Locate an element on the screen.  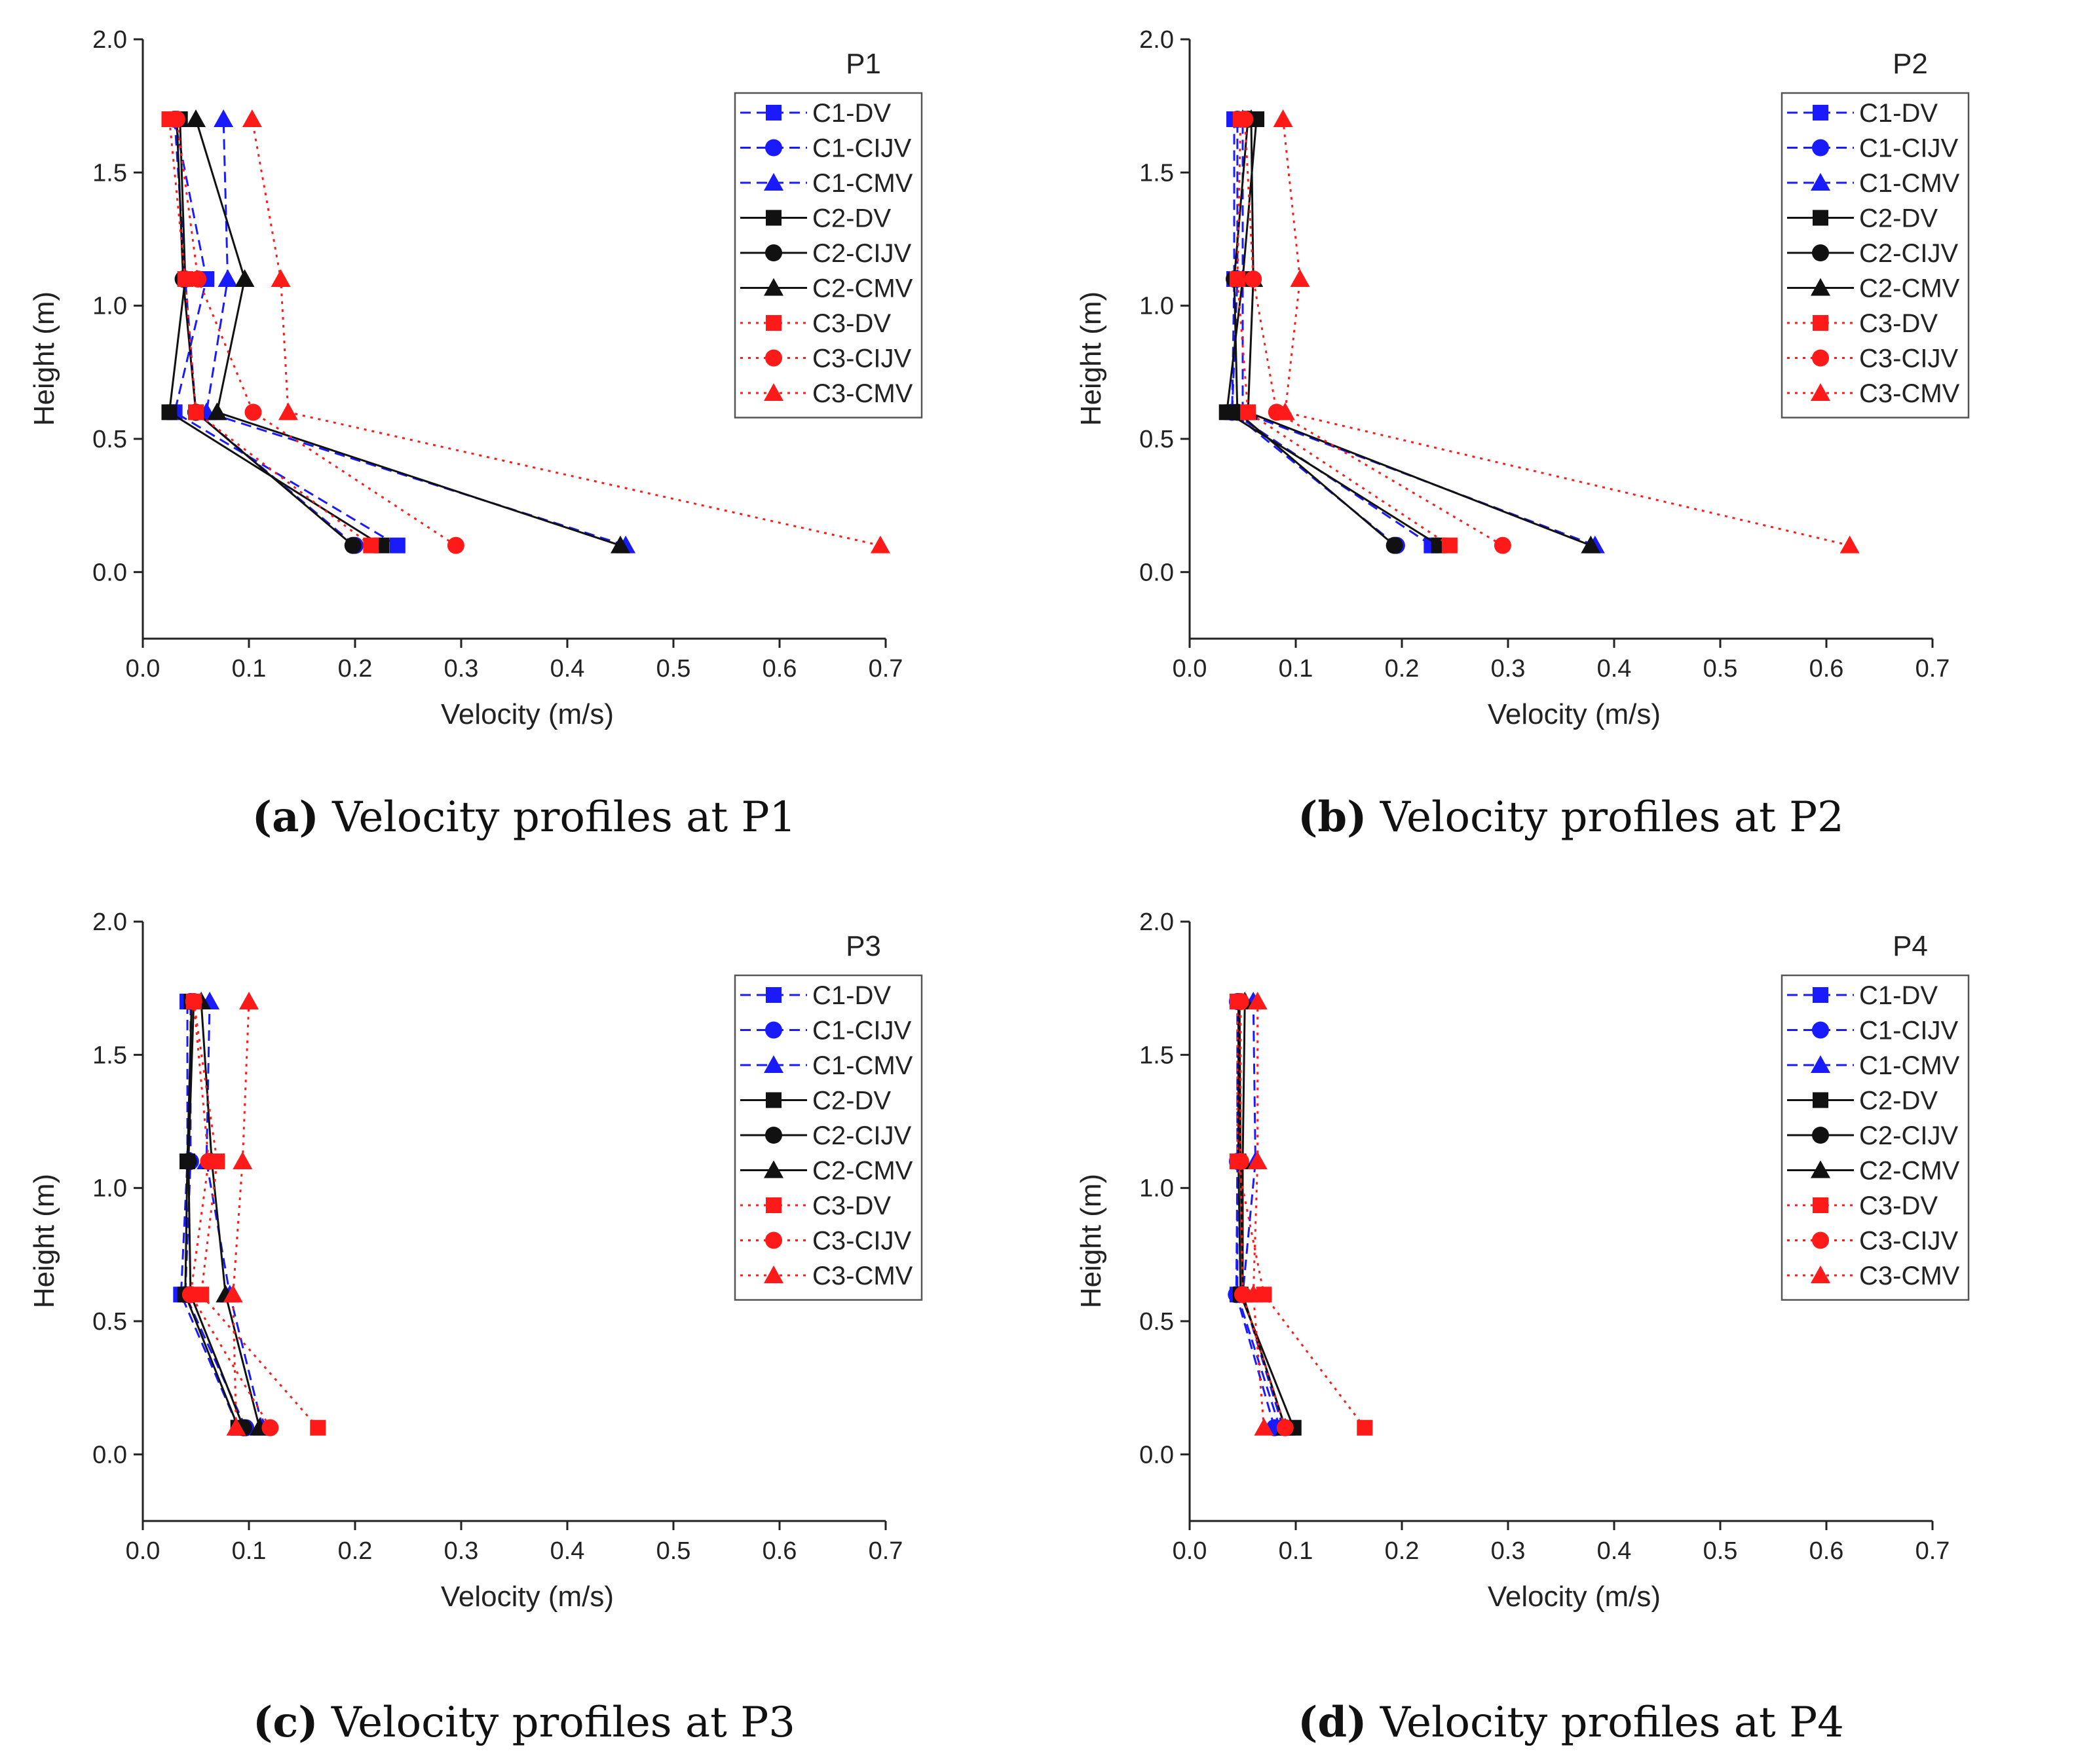
panel-d-legend-label: C3-CIJV is located at coordinates (1908, 1241).